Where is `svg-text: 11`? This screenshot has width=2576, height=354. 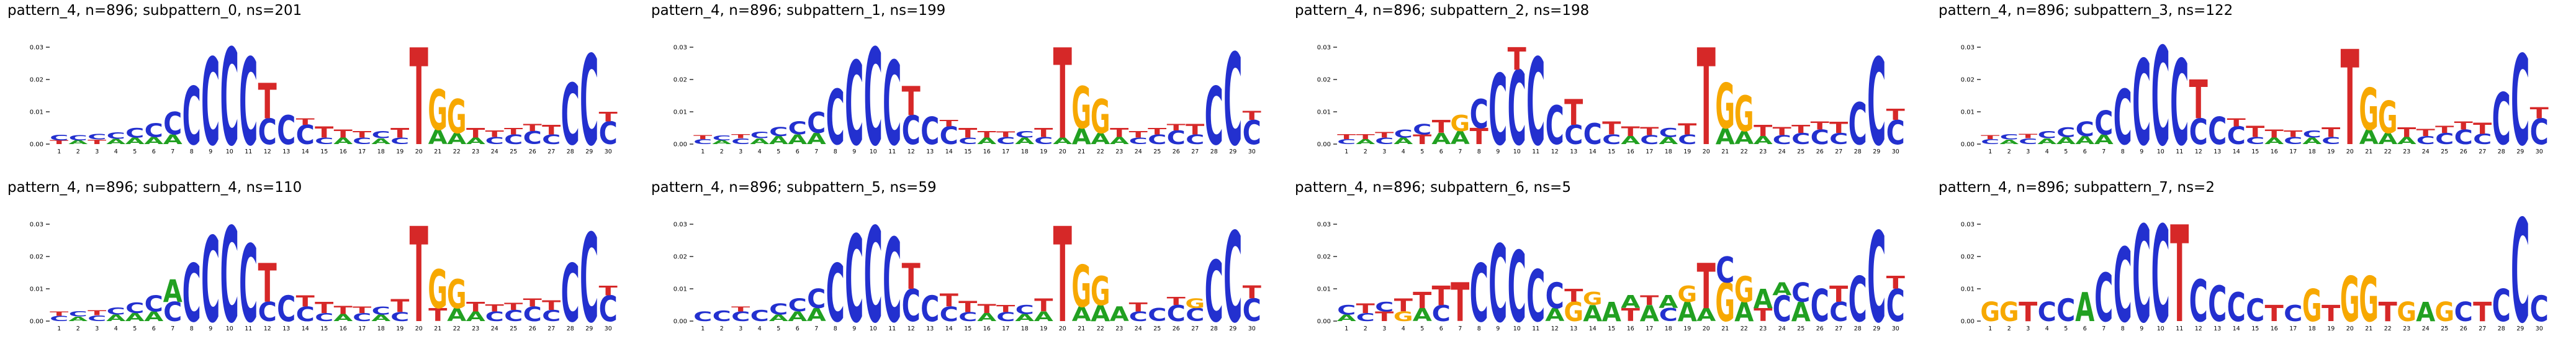 svg-text: 11 is located at coordinates (1535, 328).